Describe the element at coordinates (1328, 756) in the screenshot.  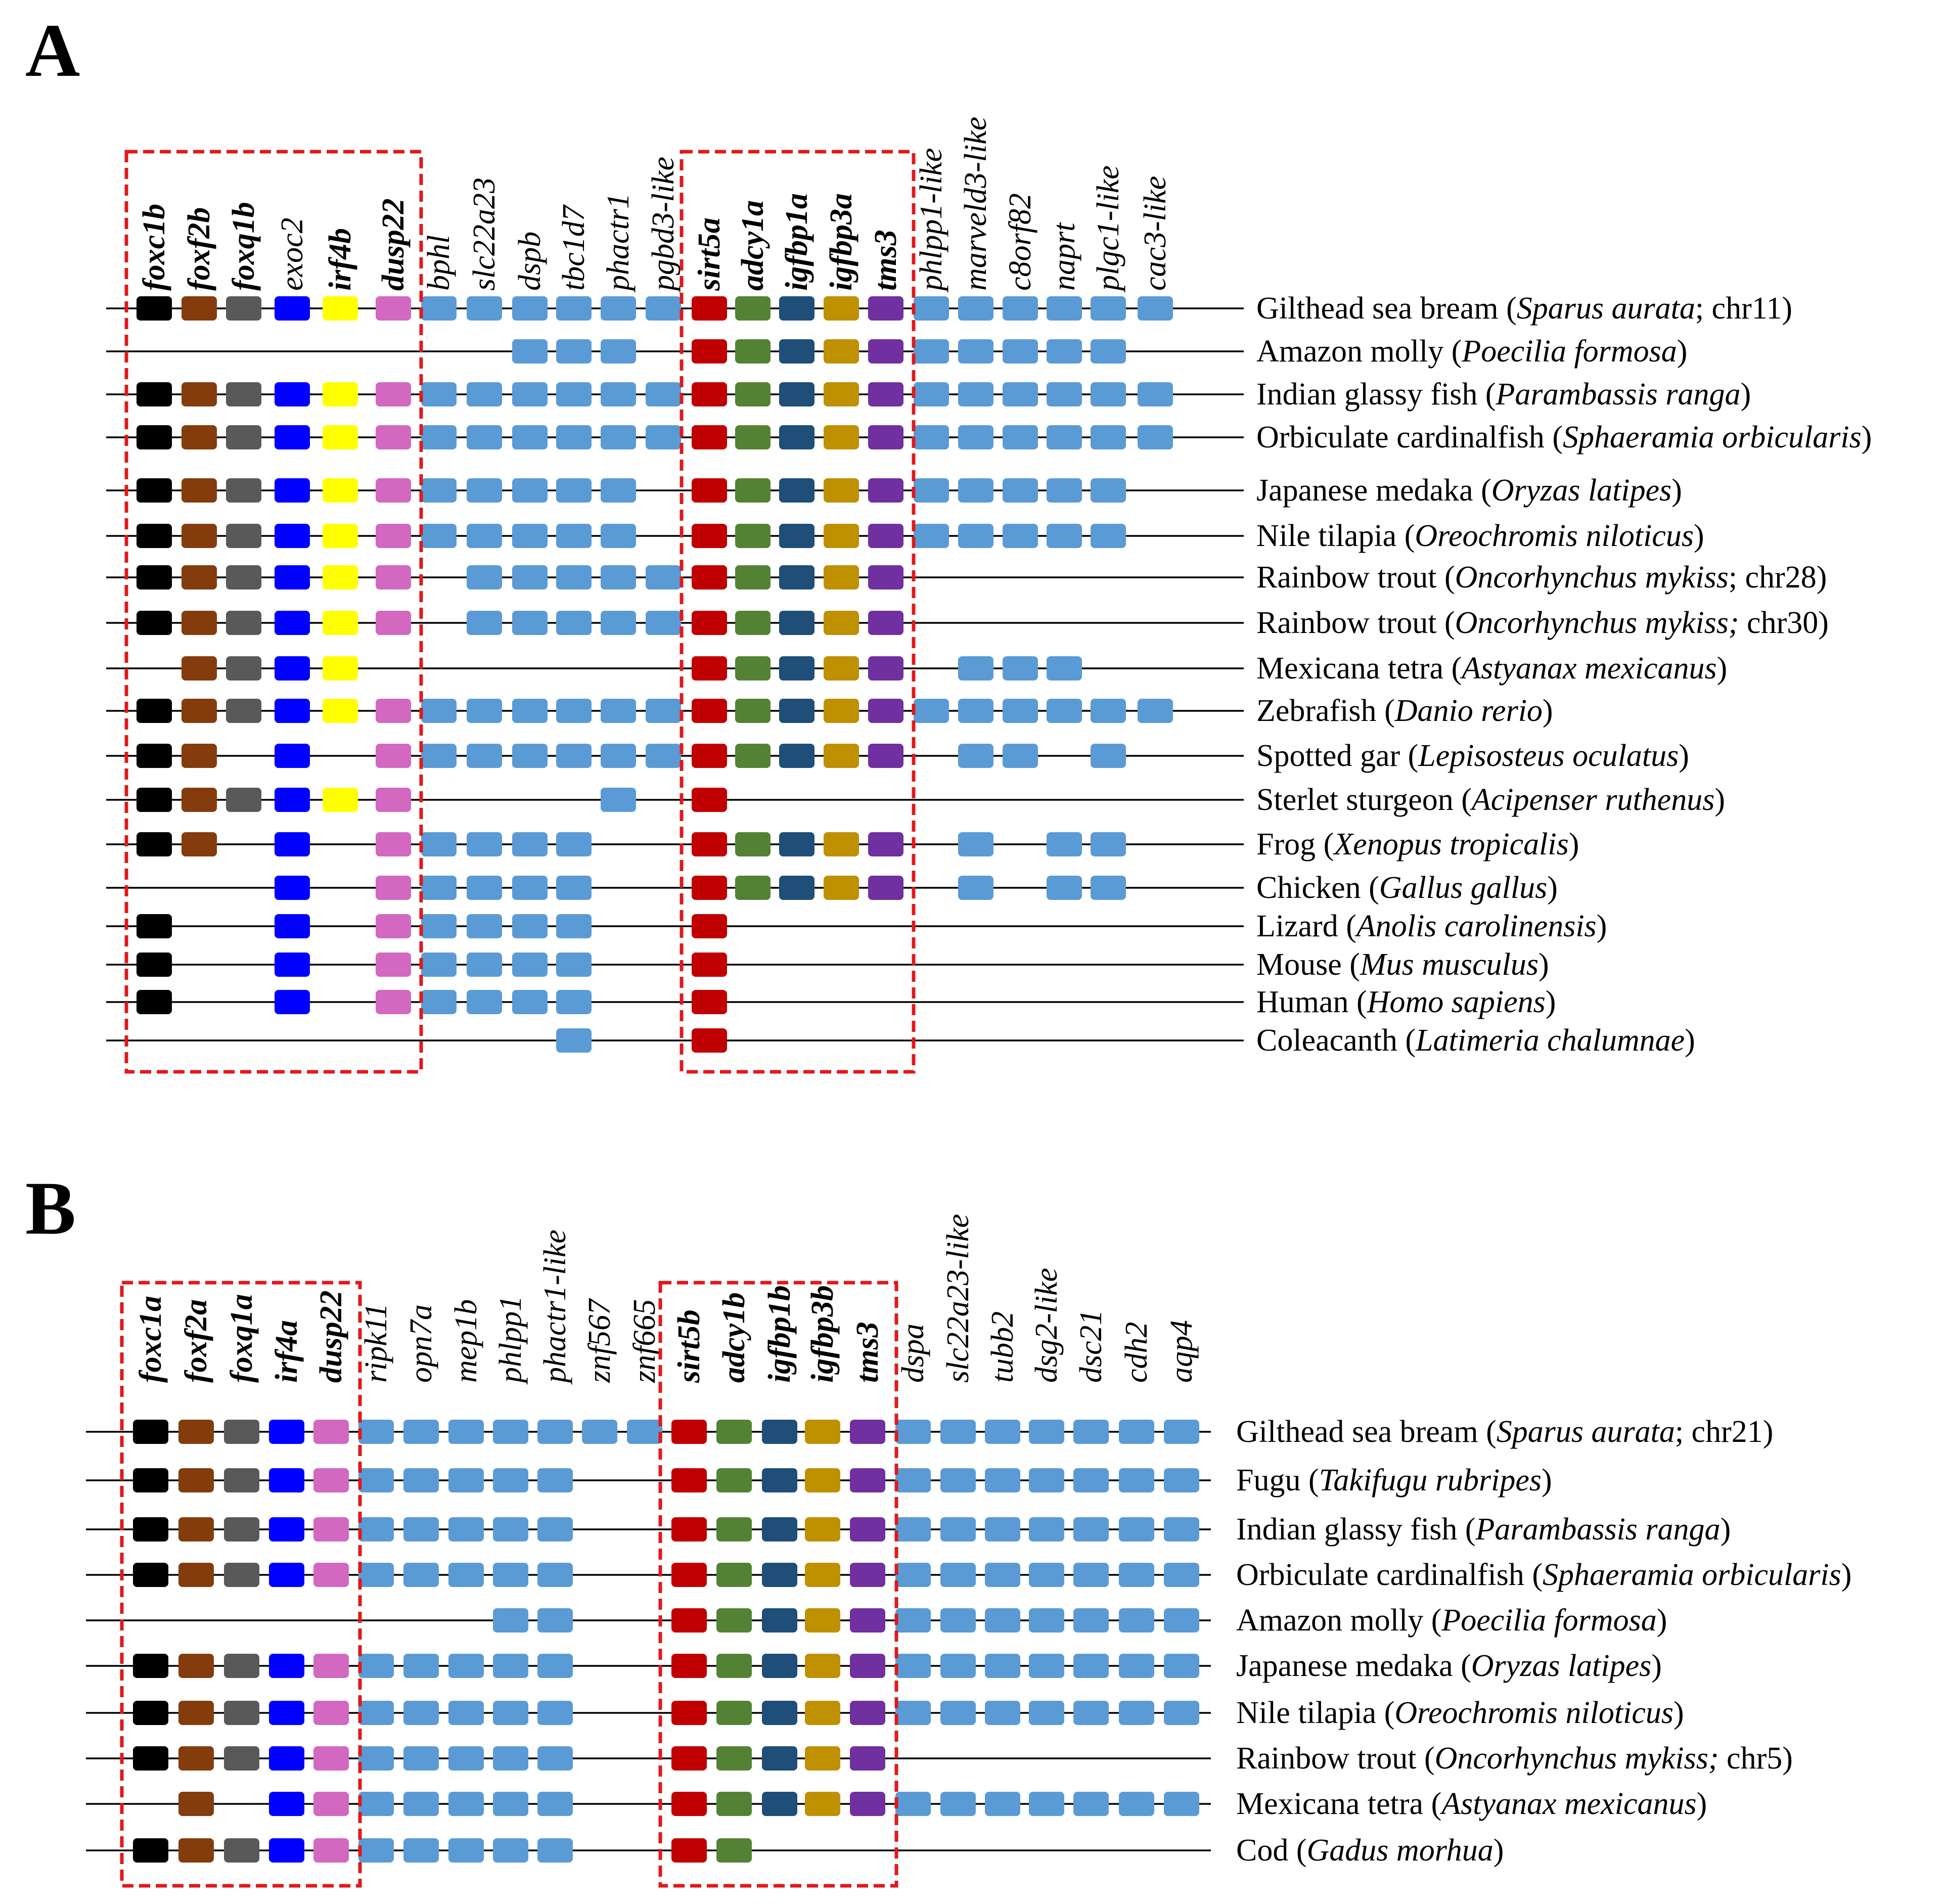
I see `species-common-name: Spotted gar` at that location.